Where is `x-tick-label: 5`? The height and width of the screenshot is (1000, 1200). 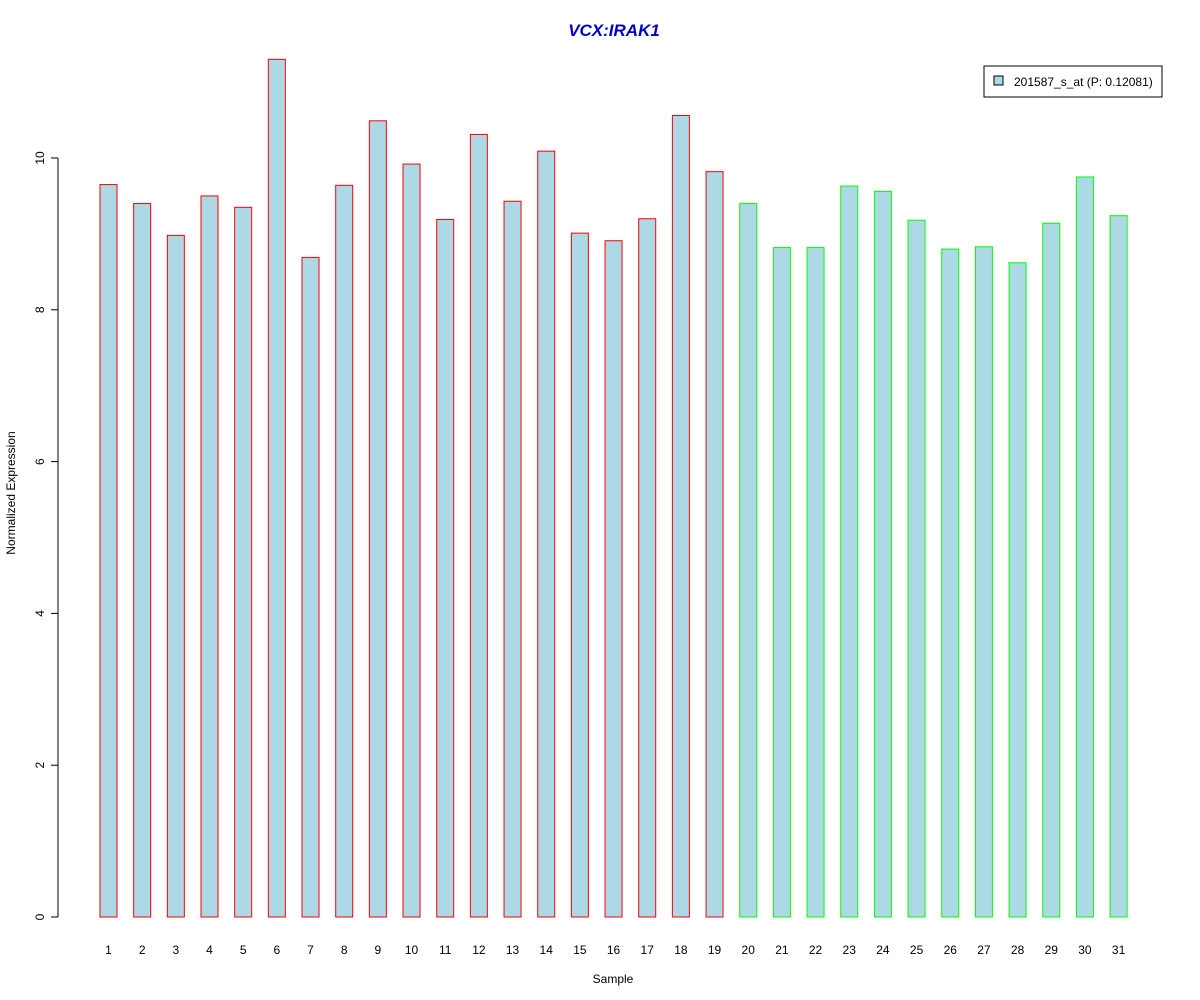
x-tick-label: 5 is located at coordinates (243, 950).